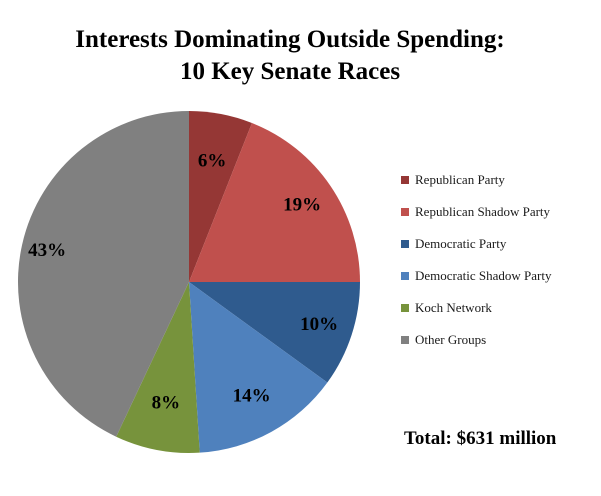 The width and height of the screenshot is (601, 496). I want to click on legend-item: Democratic Shadow Party, so click(476, 276).